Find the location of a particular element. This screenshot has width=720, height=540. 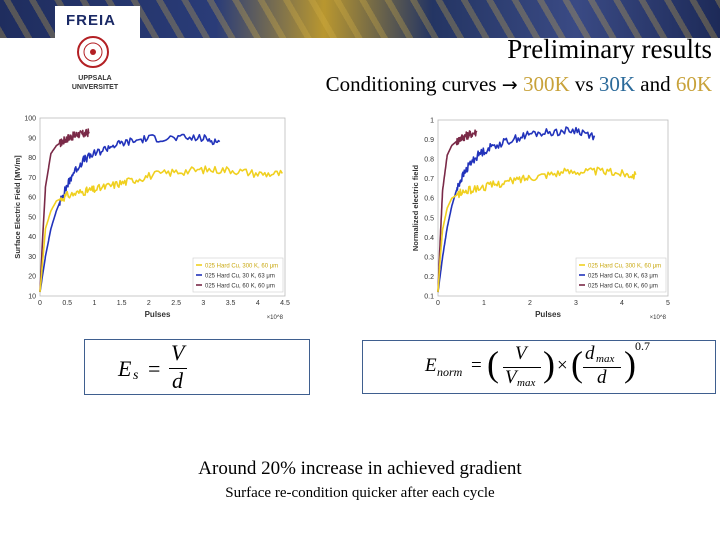

eq-left-den: d is located at coordinates (177, 380).